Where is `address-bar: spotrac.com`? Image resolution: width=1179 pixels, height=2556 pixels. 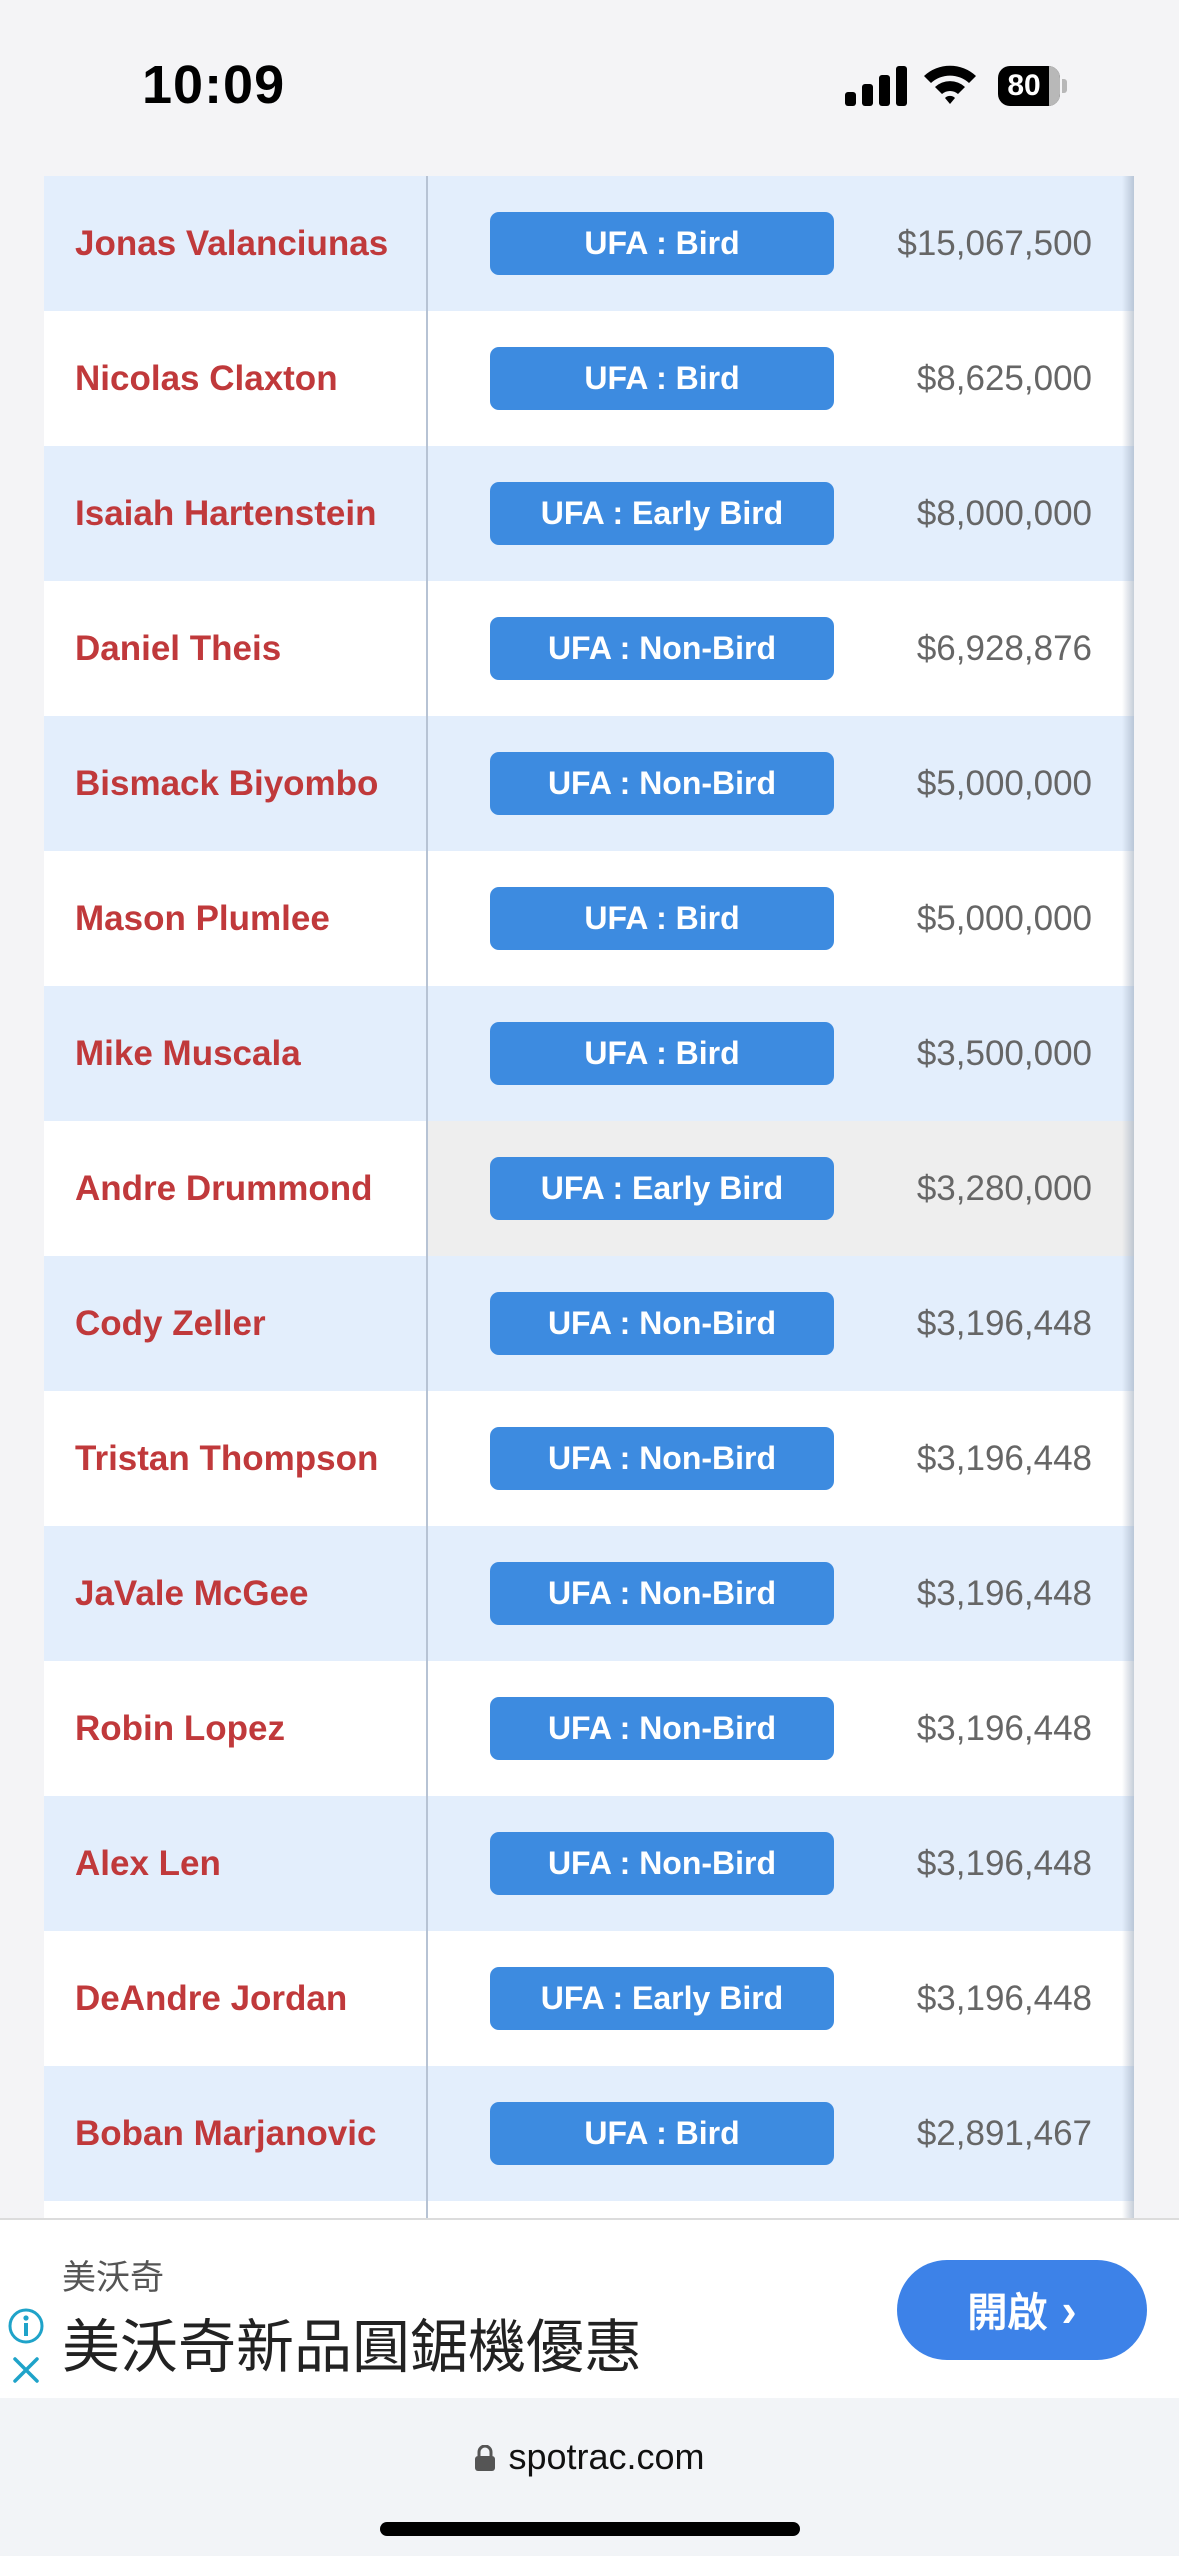
address-bar: spotrac.com is located at coordinates (589, 2457).